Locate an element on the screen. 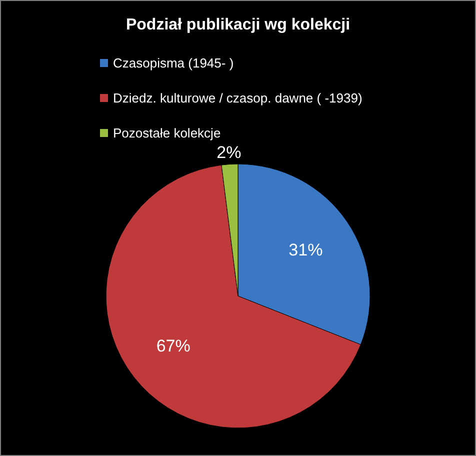 Image resolution: width=476 pixels, height=456 pixels. data-label: 2% is located at coordinates (229, 152).